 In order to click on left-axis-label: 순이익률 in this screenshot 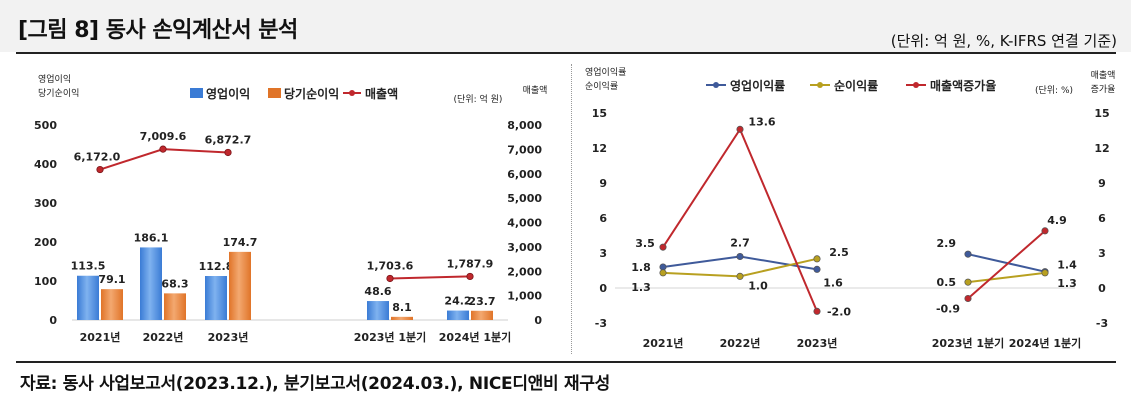, I will do `click(601, 86)`.